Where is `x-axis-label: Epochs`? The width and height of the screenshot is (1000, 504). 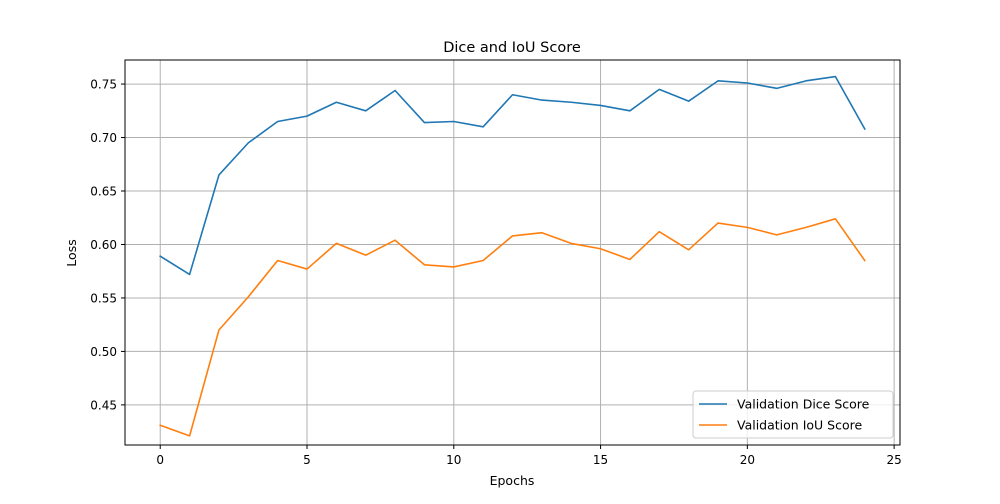
x-axis-label: Epochs is located at coordinates (512, 480).